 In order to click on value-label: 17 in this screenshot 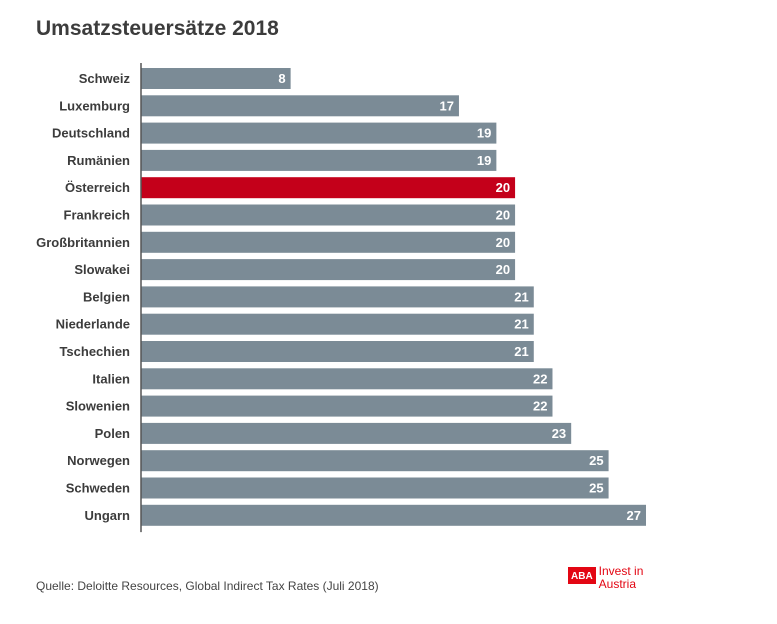, I will do `click(446, 105)`.